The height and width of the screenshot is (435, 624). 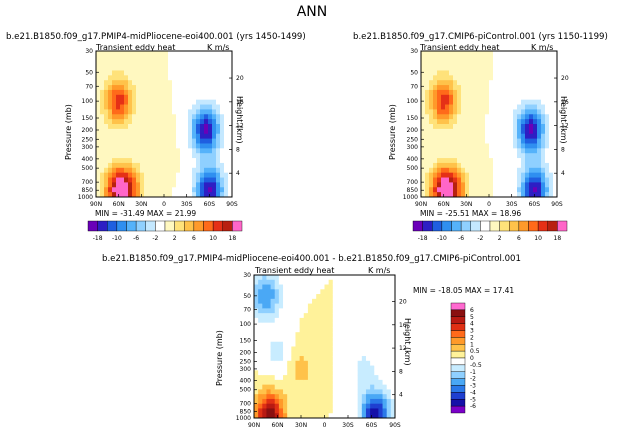 I want to click on colorbar-label: 2, so click(x=175, y=238).